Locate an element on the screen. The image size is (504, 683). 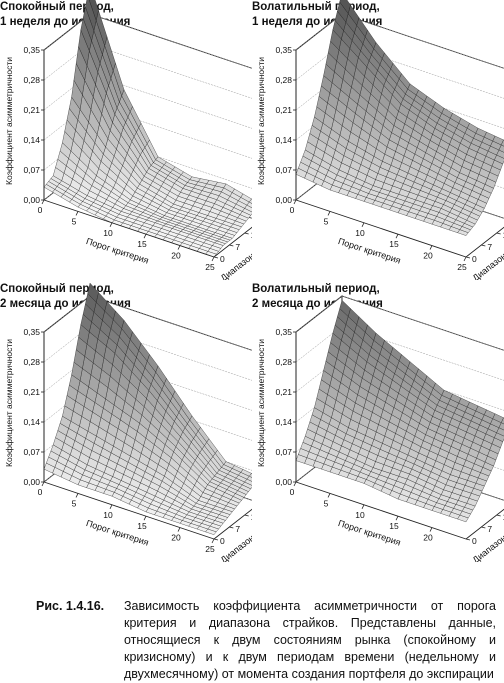
chart-title-line1: Волатильный период, is located at coordinates (316, 289).